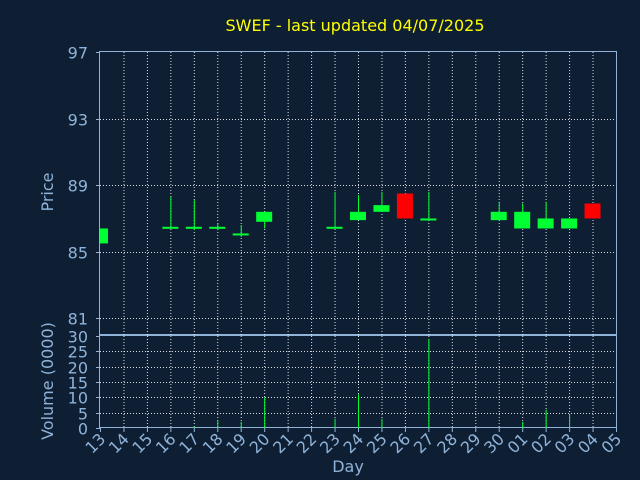  Describe the element at coordinates (78, 352) in the screenshot. I see `volume-tick-label: 25` at that location.